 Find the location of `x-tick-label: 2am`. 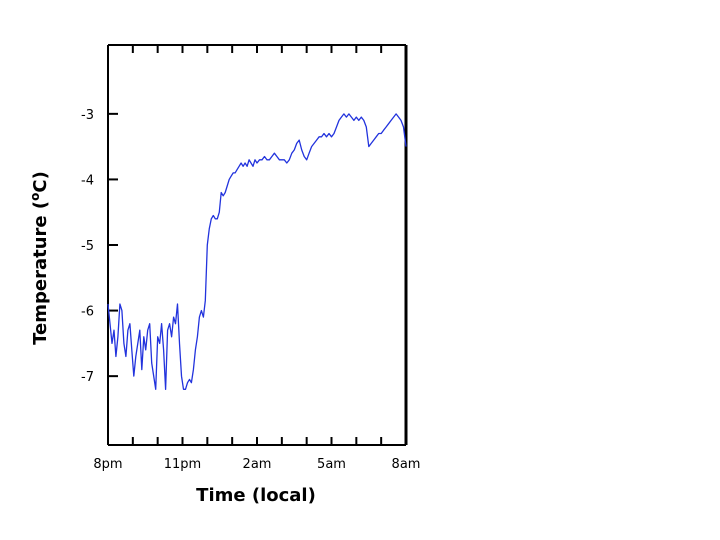

x-tick-label: 2am is located at coordinates (257, 464).